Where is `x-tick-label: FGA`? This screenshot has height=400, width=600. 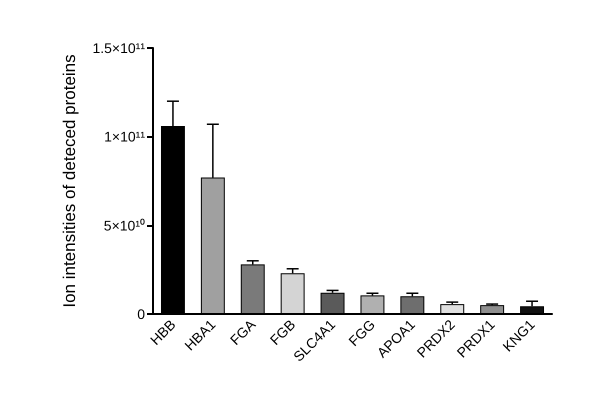
x-tick-label: FGA is located at coordinates (242, 332).